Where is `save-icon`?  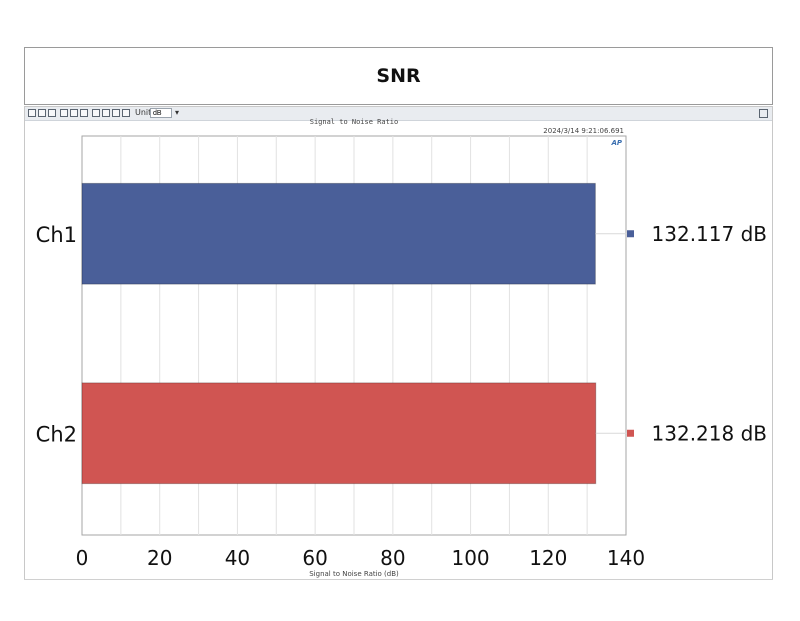 save-icon is located at coordinates (42, 113).